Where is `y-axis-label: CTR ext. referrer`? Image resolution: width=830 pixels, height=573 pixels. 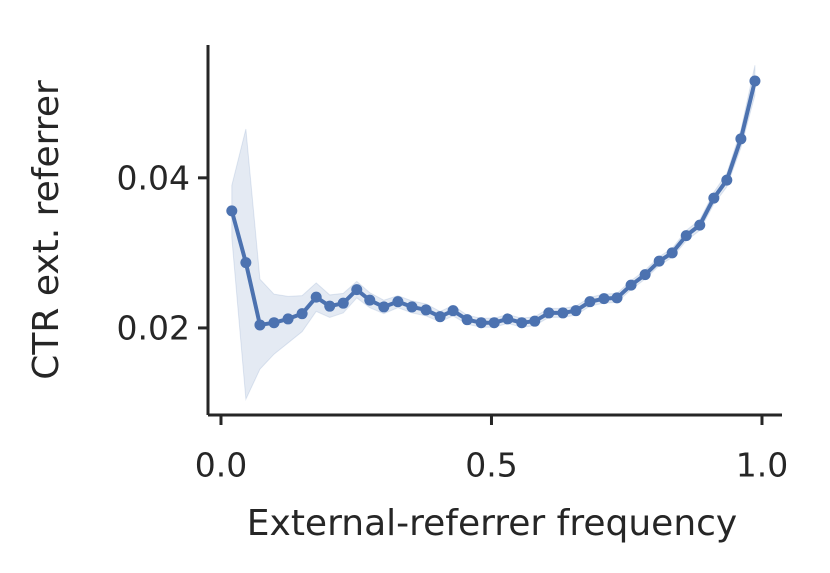
y-axis-label: CTR ext. referrer is located at coordinates (46, 230).